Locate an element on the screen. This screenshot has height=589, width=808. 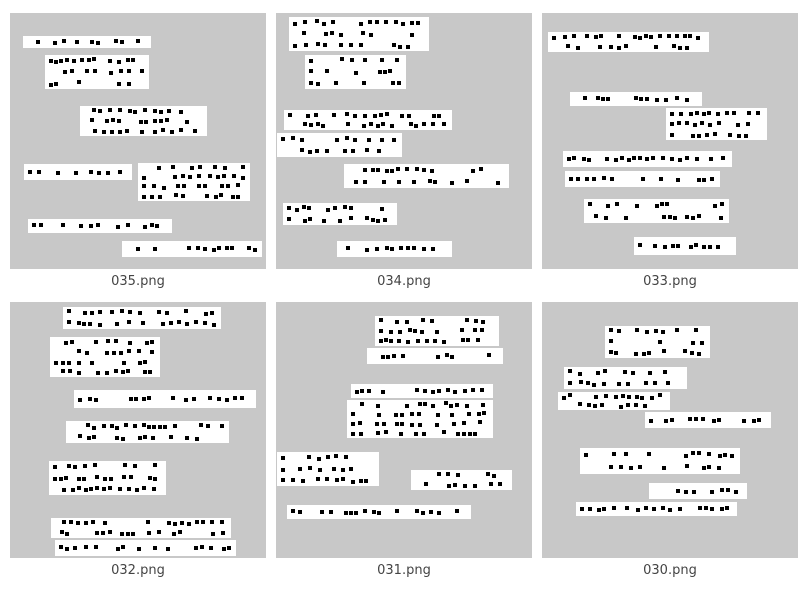
file-name-032: 032.png is located at coordinates (138, 570).